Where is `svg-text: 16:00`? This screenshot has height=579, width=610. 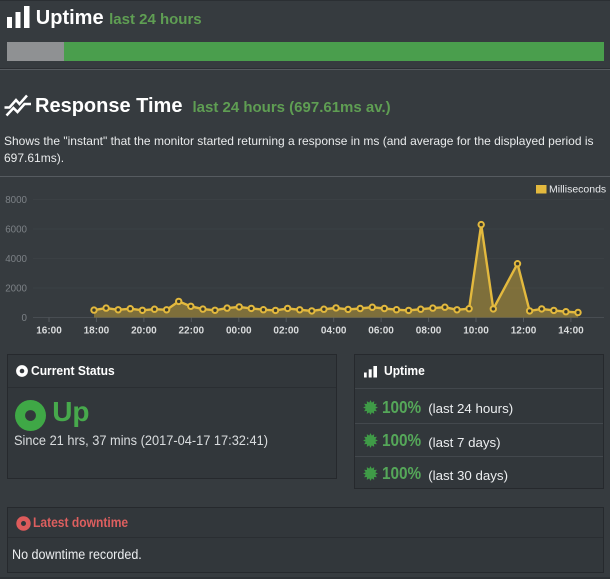 svg-text: 16:00 is located at coordinates (49, 331).